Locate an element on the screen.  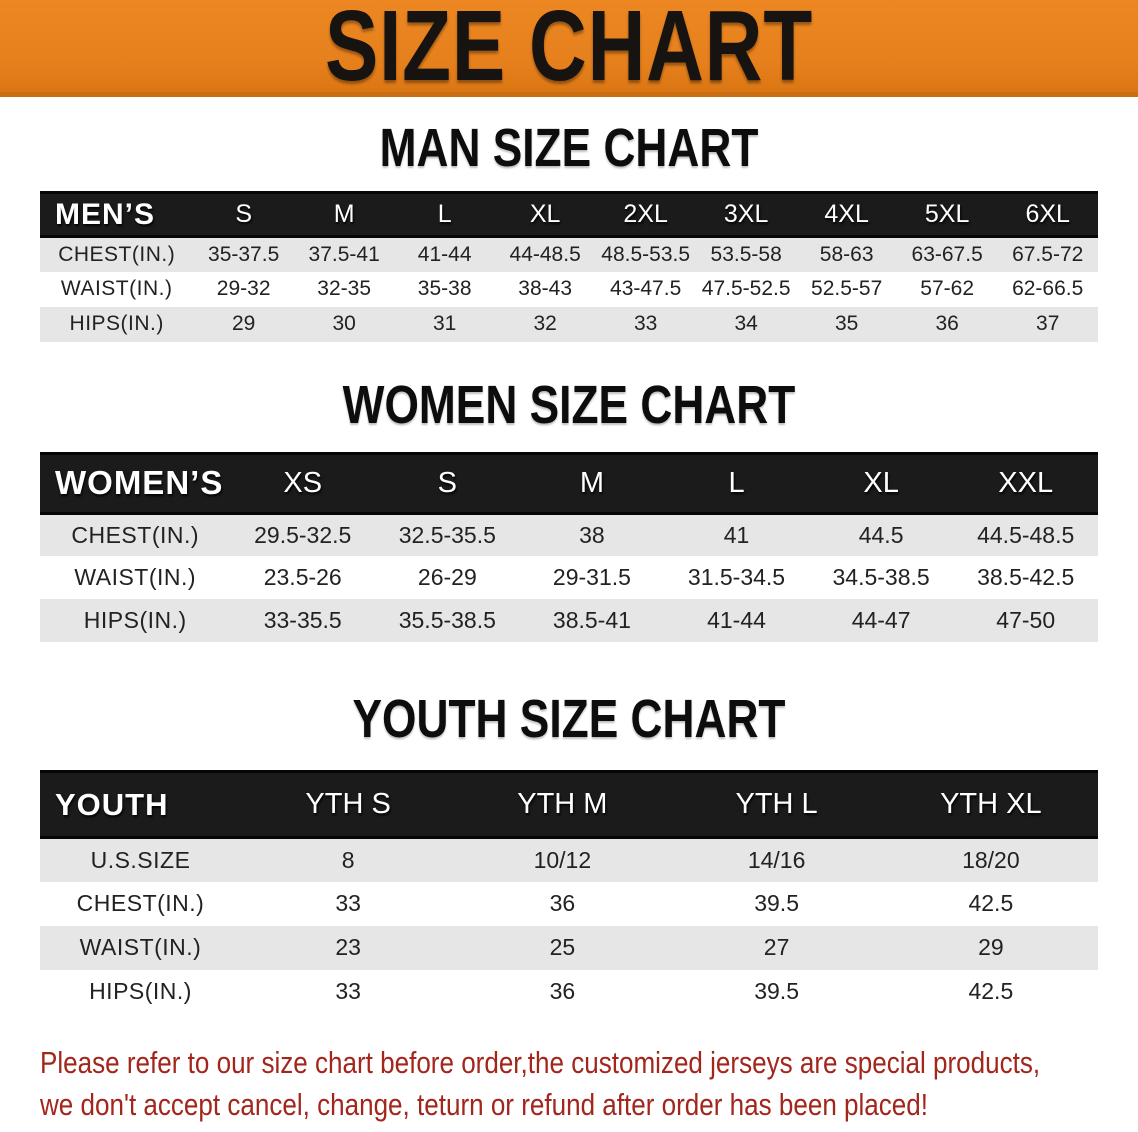
group-label: YOUTH is located at coordinates (141, 804).